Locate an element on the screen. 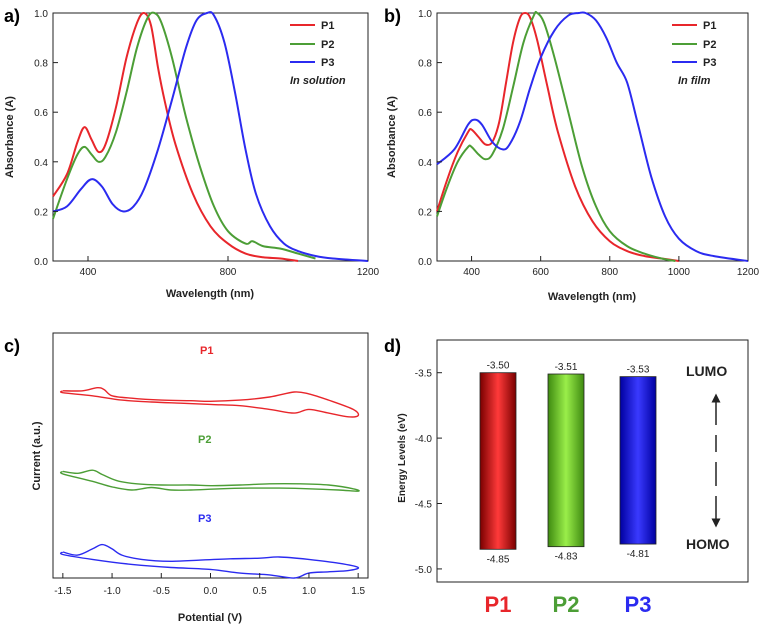 This screenshot has width=765, height=629. y-tick-label-b: 0.4 is located at coordinates (425, 163).